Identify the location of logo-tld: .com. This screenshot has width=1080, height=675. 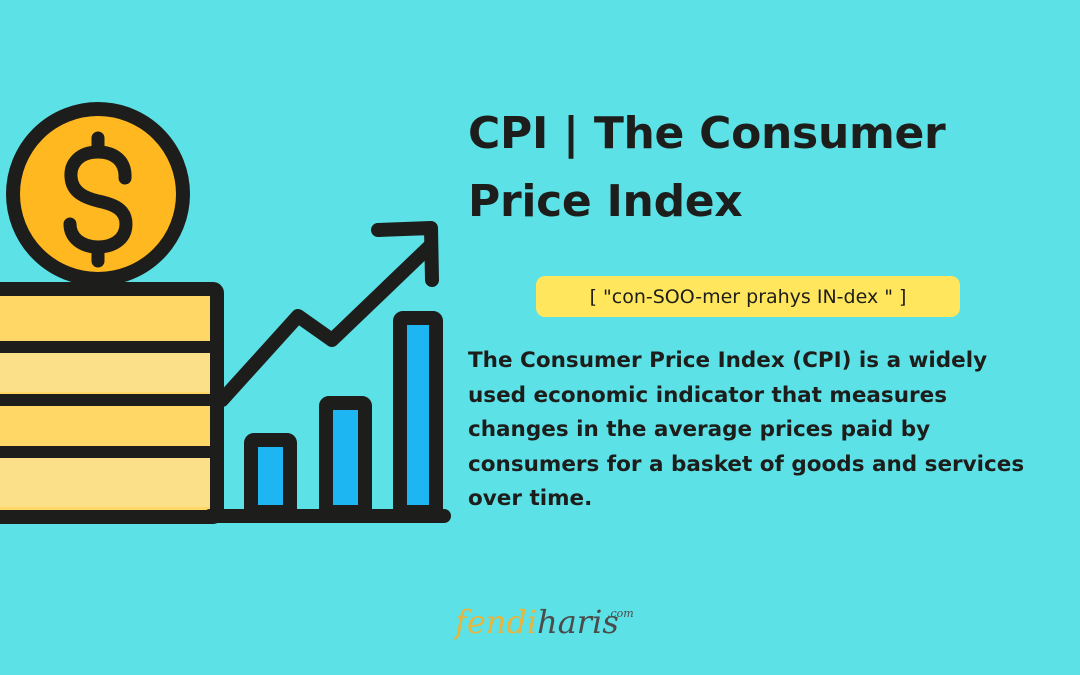
(620, 613).